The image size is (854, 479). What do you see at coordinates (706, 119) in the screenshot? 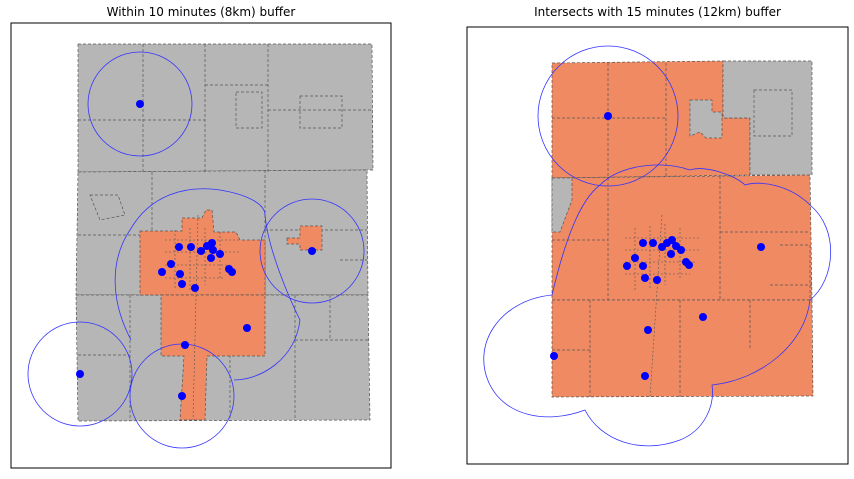
I see `right-small-town` at bounding box center [706, 119].